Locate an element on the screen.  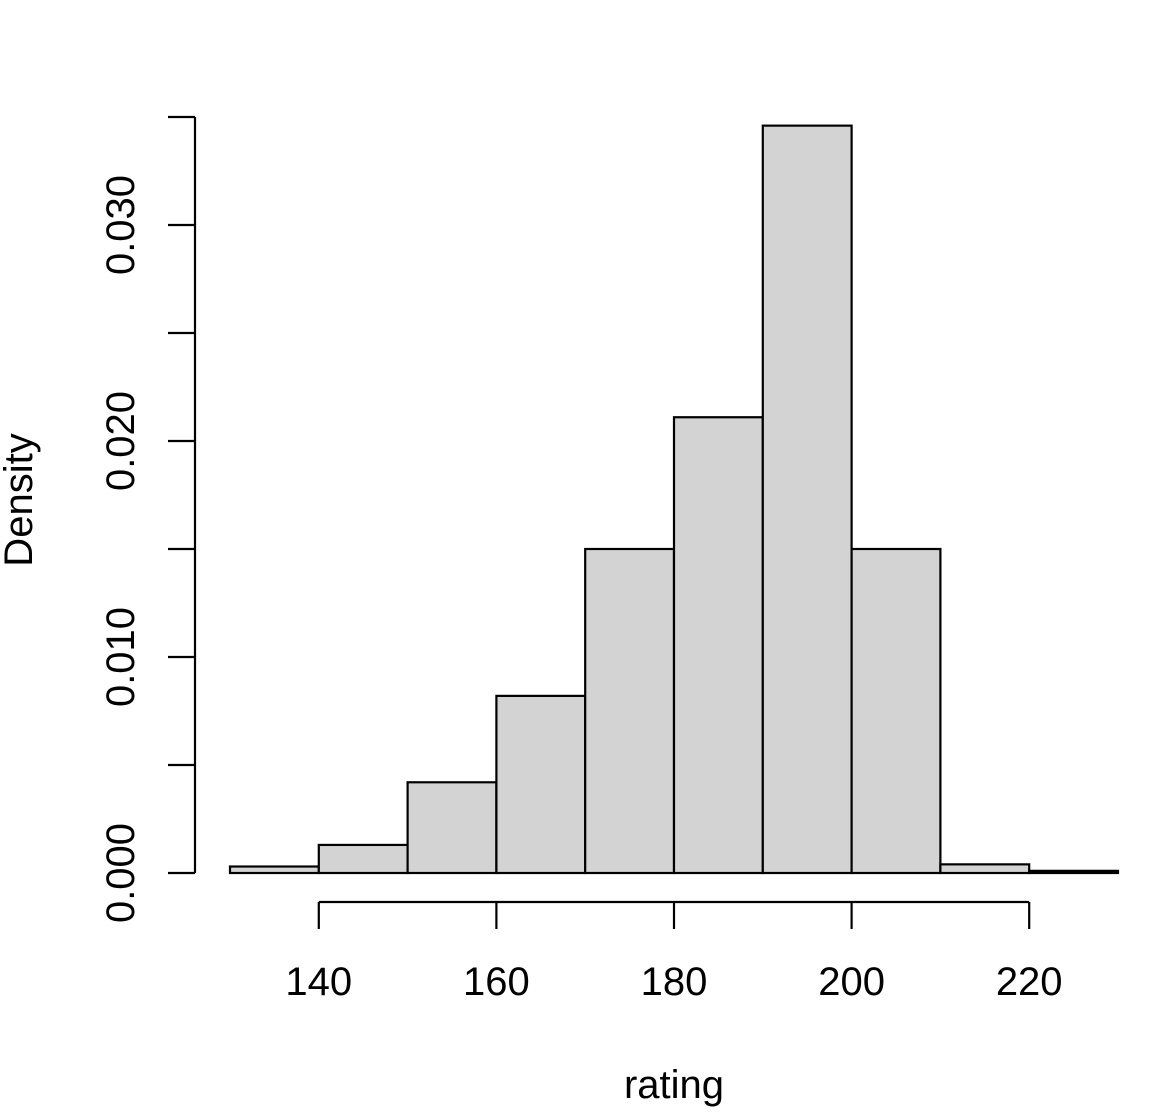
y-tick-label: 0.010 is located at coordinates (121, 657).